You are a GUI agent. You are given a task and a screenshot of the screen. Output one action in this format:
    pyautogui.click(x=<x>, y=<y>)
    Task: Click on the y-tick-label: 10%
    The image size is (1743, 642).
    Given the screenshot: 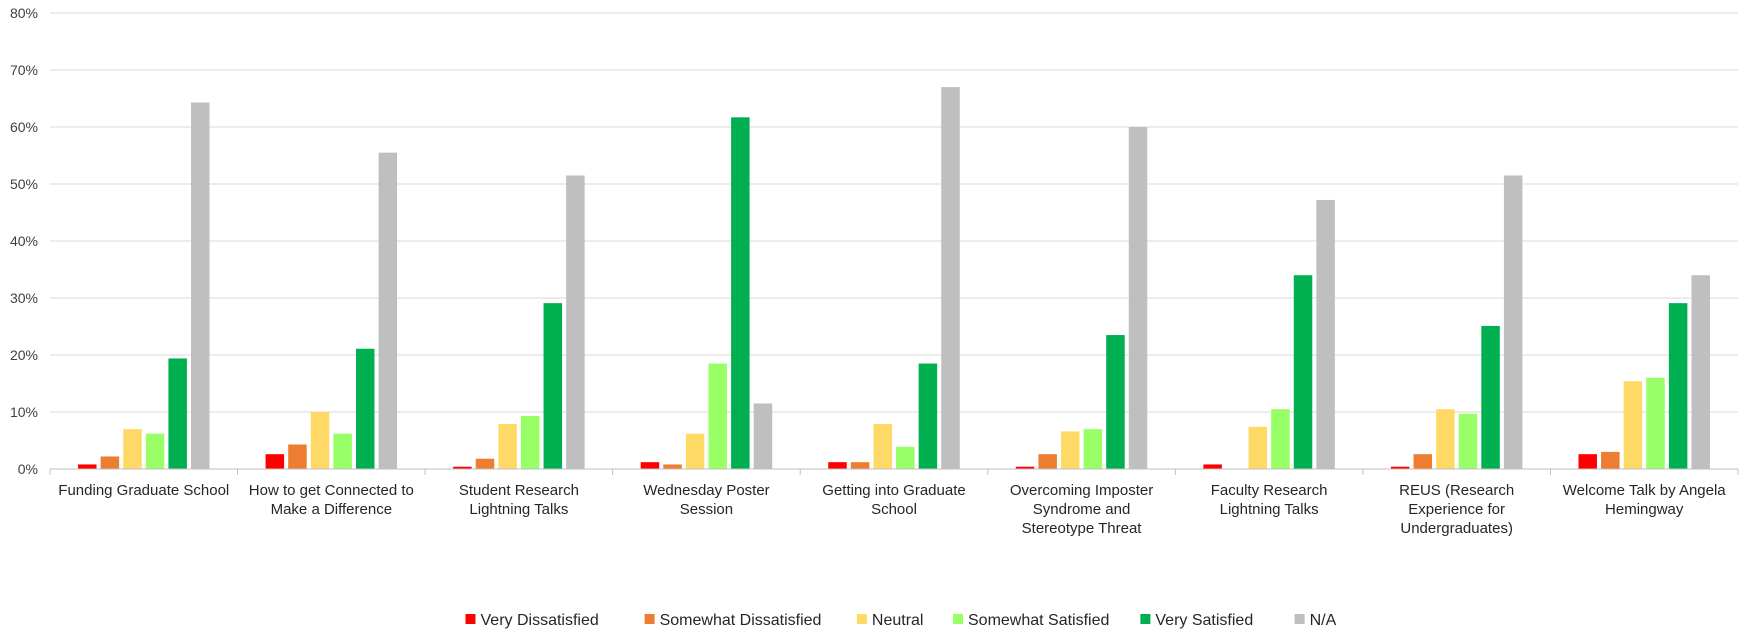 What is the action you would take?
    pyautogui.click(x=24, y=412)
    